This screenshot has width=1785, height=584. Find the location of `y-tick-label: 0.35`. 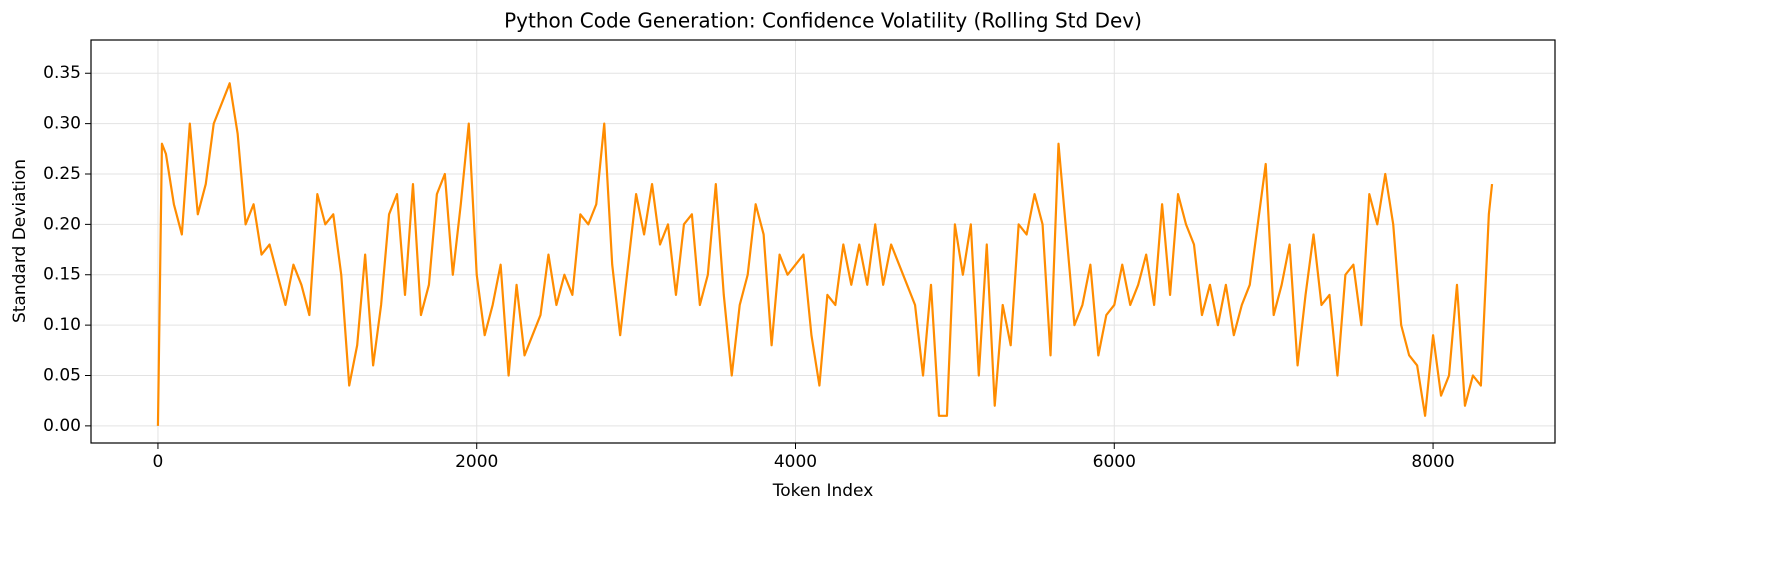

y-tick-label: 0.35 is located at coordinates (62, 73).